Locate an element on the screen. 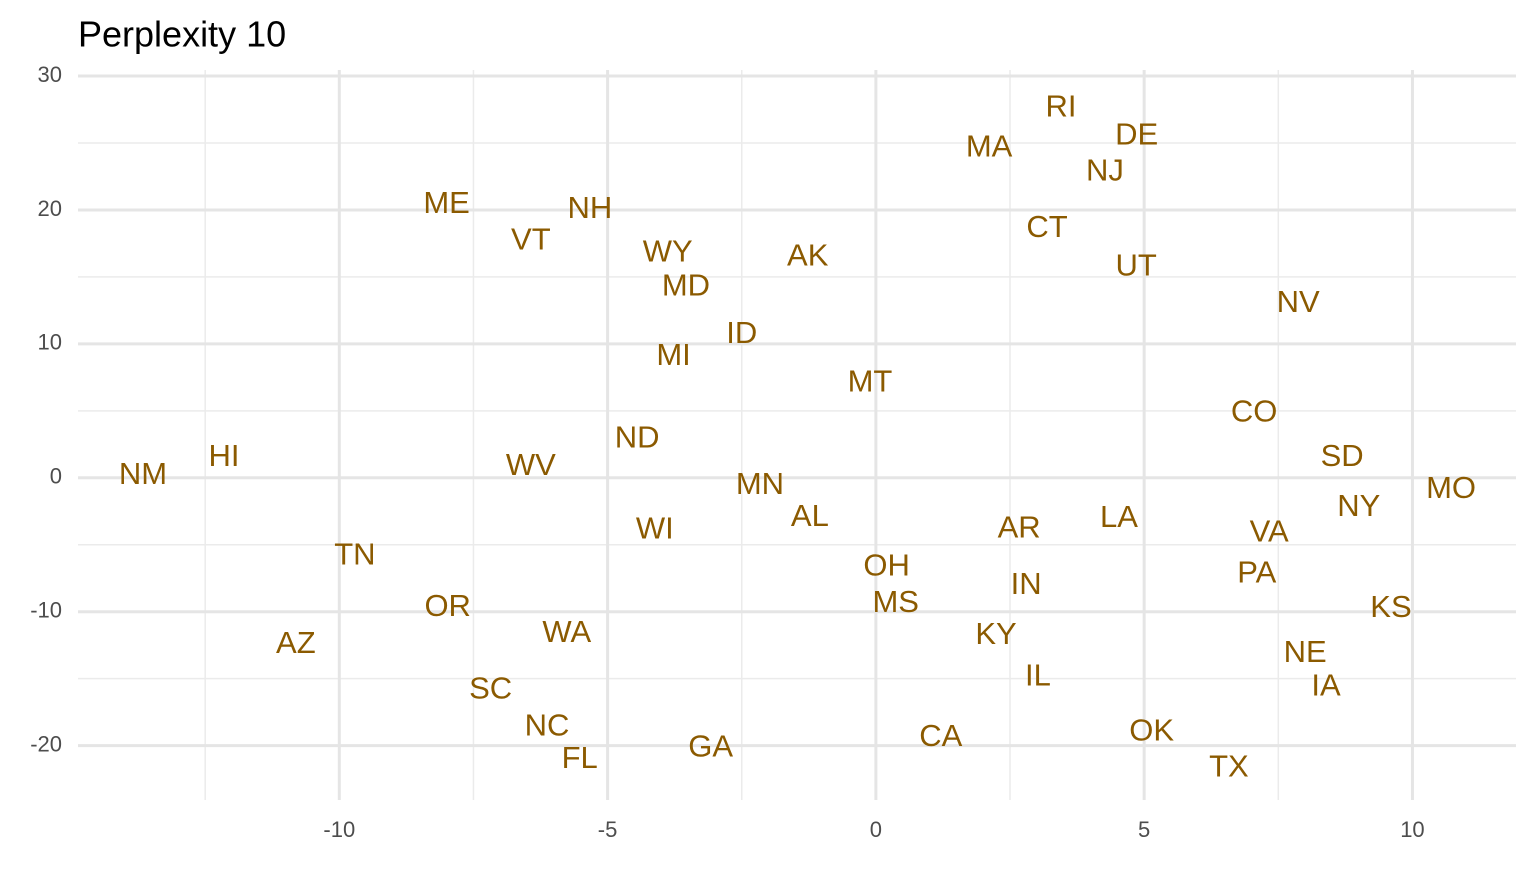 This screenshot has height=869, width=1536. y-tick-label: 20 is located at coordinates (50, 208).